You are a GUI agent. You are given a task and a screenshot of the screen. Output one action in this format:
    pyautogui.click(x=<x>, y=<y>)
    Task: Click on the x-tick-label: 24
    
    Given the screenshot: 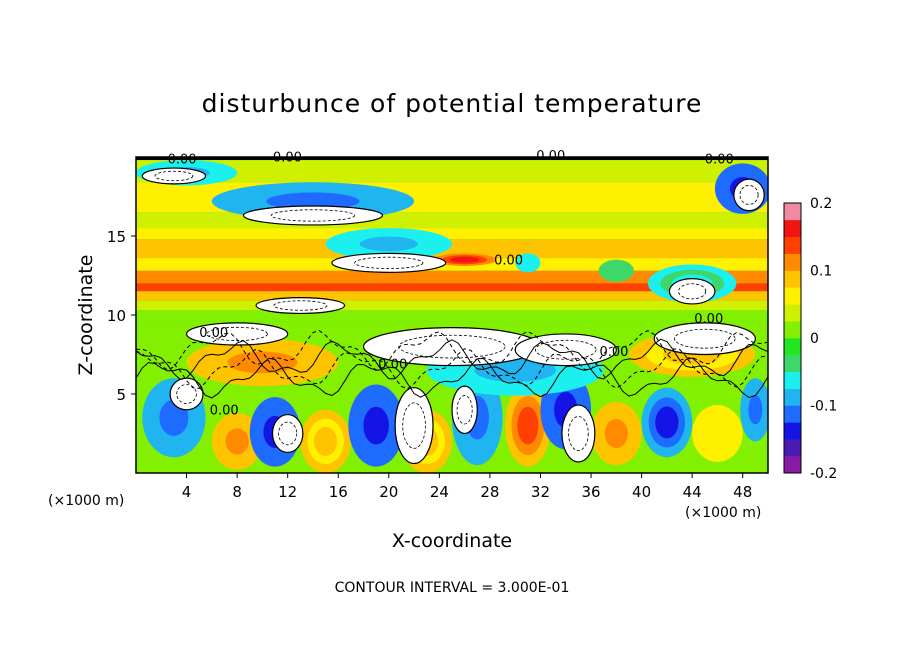 What is the action you would take?
    pyautogui.click(x=439, y=492)
    